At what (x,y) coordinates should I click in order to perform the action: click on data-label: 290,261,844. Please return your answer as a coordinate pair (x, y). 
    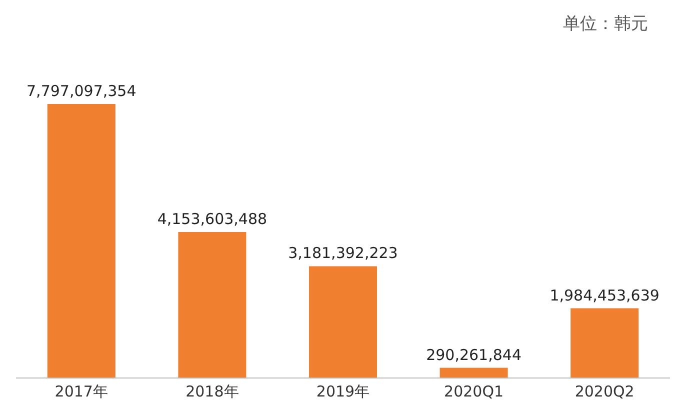
    Looking at the image, I should click on (474, 355).